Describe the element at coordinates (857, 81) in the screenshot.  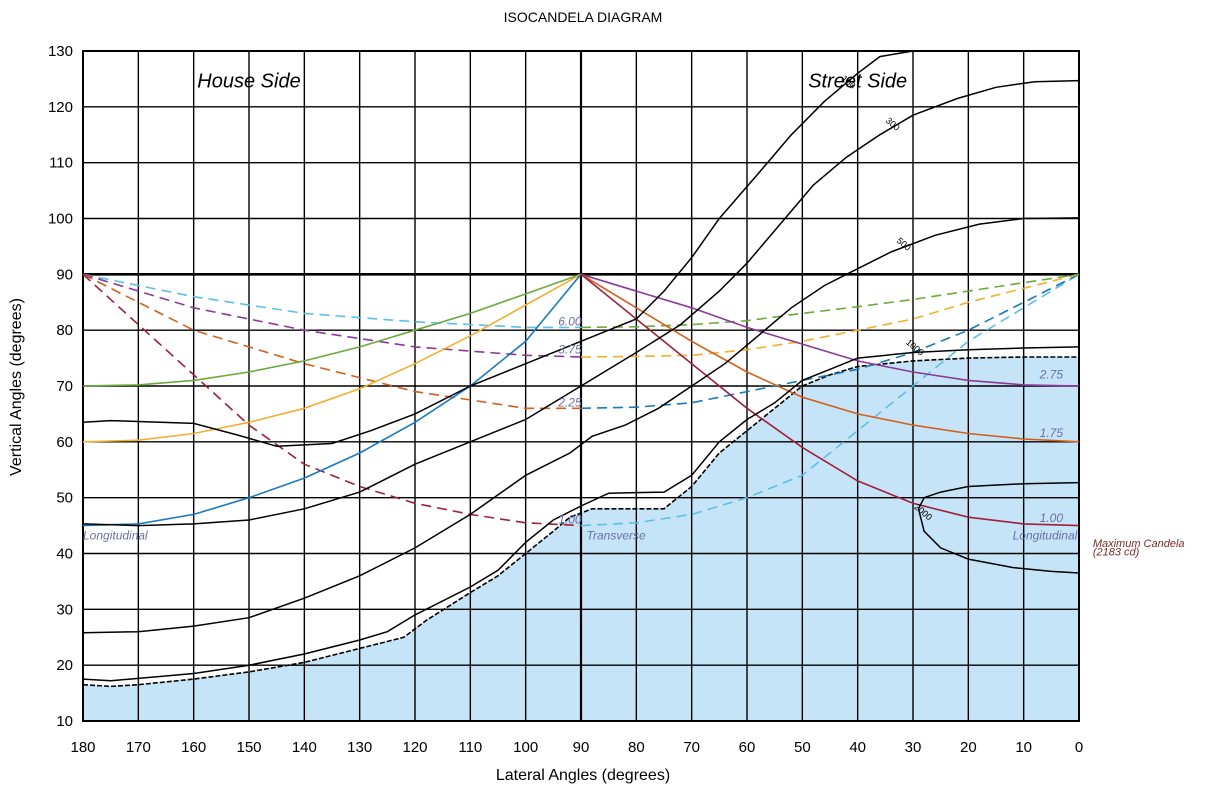
I see `street-side-label: Street Side` at that location.